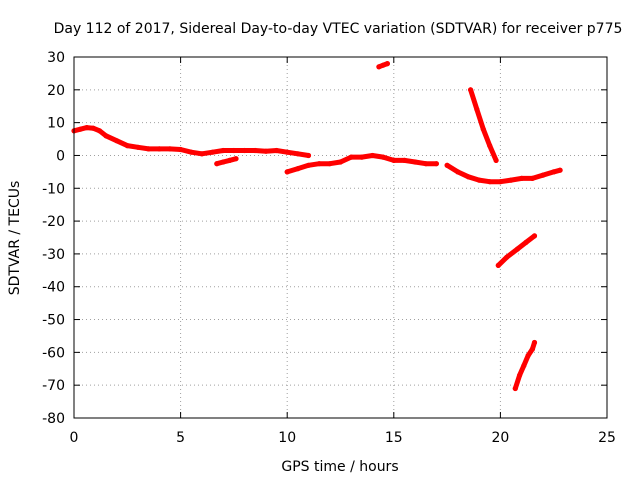 The width and height of the screenshot is (640, 480). I want to click on x-tick-label: 20, so click(500, 438).